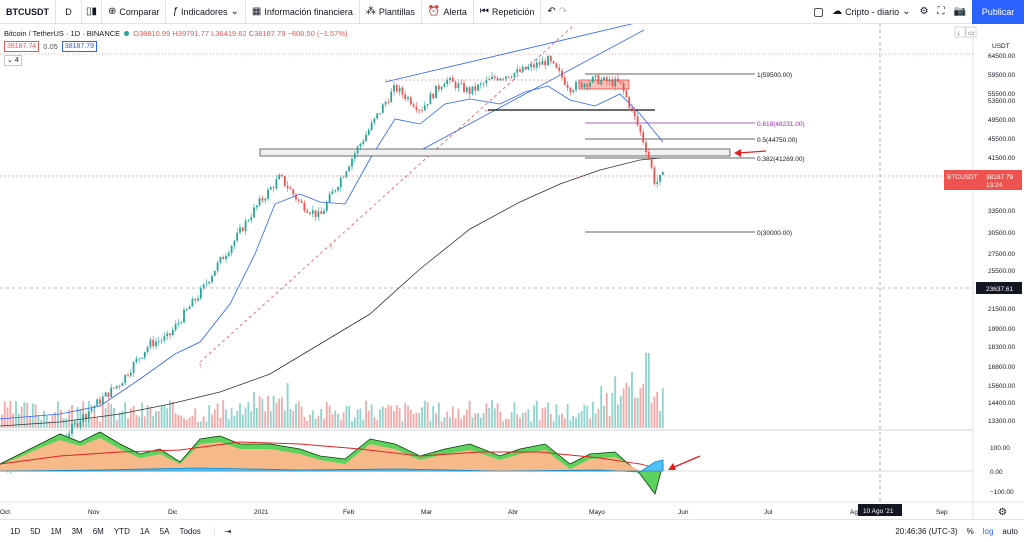  I want to click on bid-price: 38187.74, so click(22, 46).